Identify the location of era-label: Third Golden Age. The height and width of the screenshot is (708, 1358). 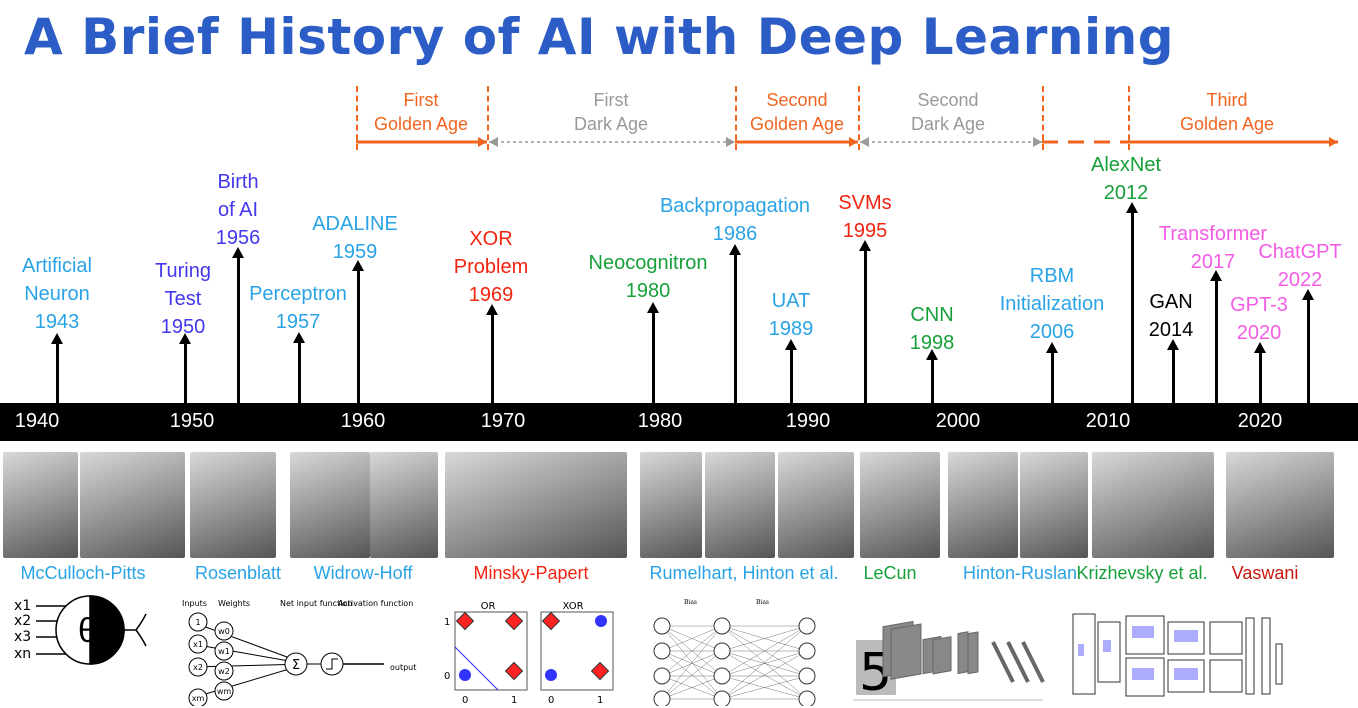
(1227, 112).